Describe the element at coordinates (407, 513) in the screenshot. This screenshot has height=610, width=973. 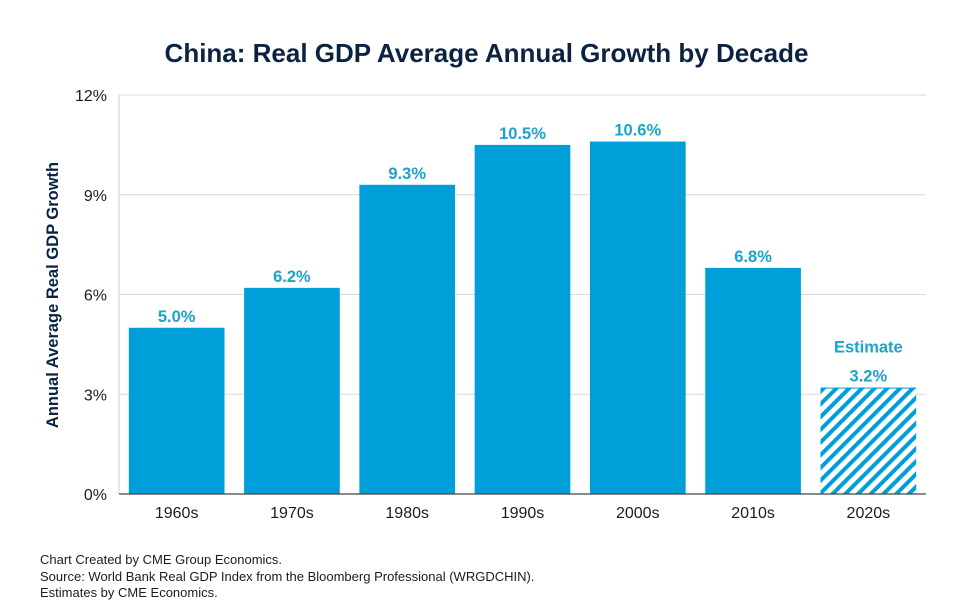
I see `x-tick-label: 1980s` at that location.